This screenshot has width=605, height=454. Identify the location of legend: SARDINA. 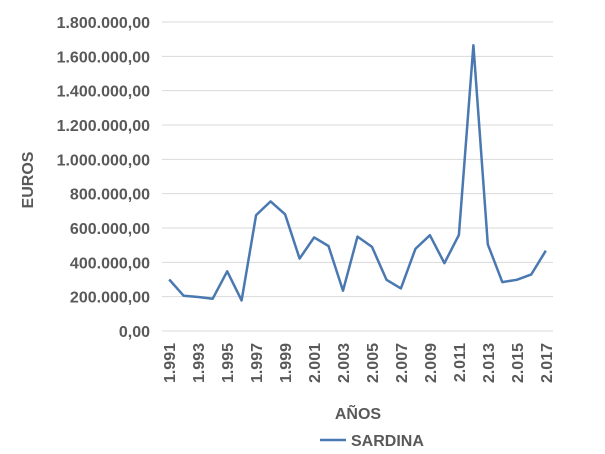
(372, 441).